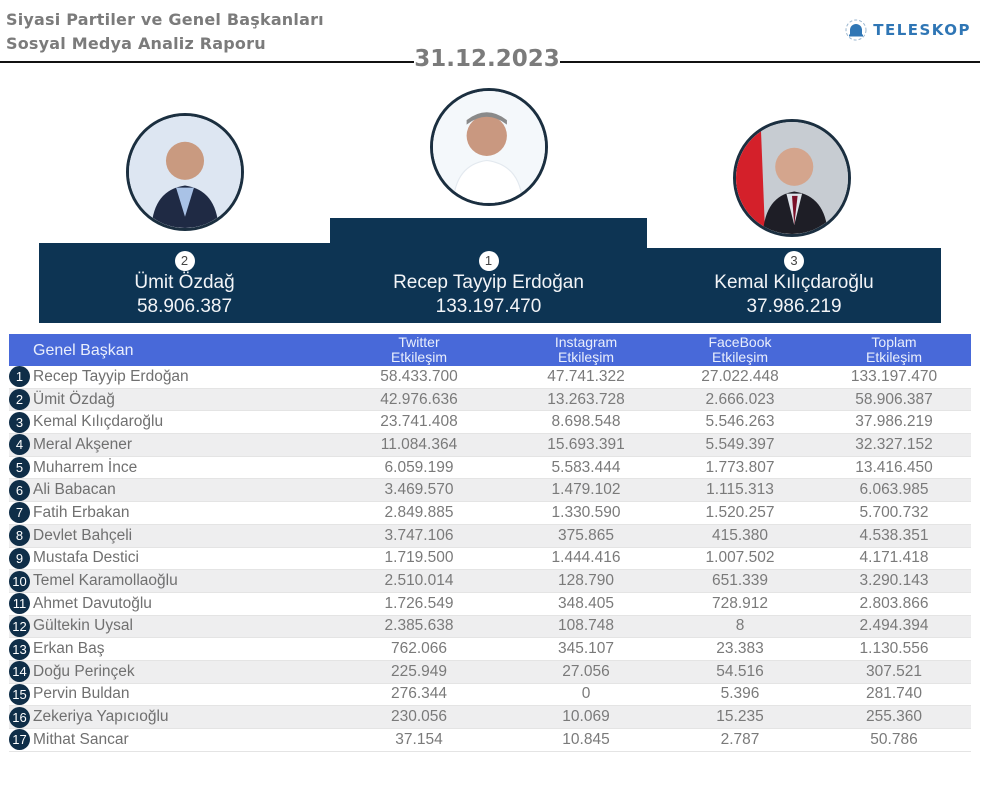 This screenshot has width=983, height=785. What do you see at coordinates (490, 740) in the screenshot?
I see `table-row: 17 Mithat Sancar 37.154 10.845 2.787 50.786` at bounding box center [490, 740].